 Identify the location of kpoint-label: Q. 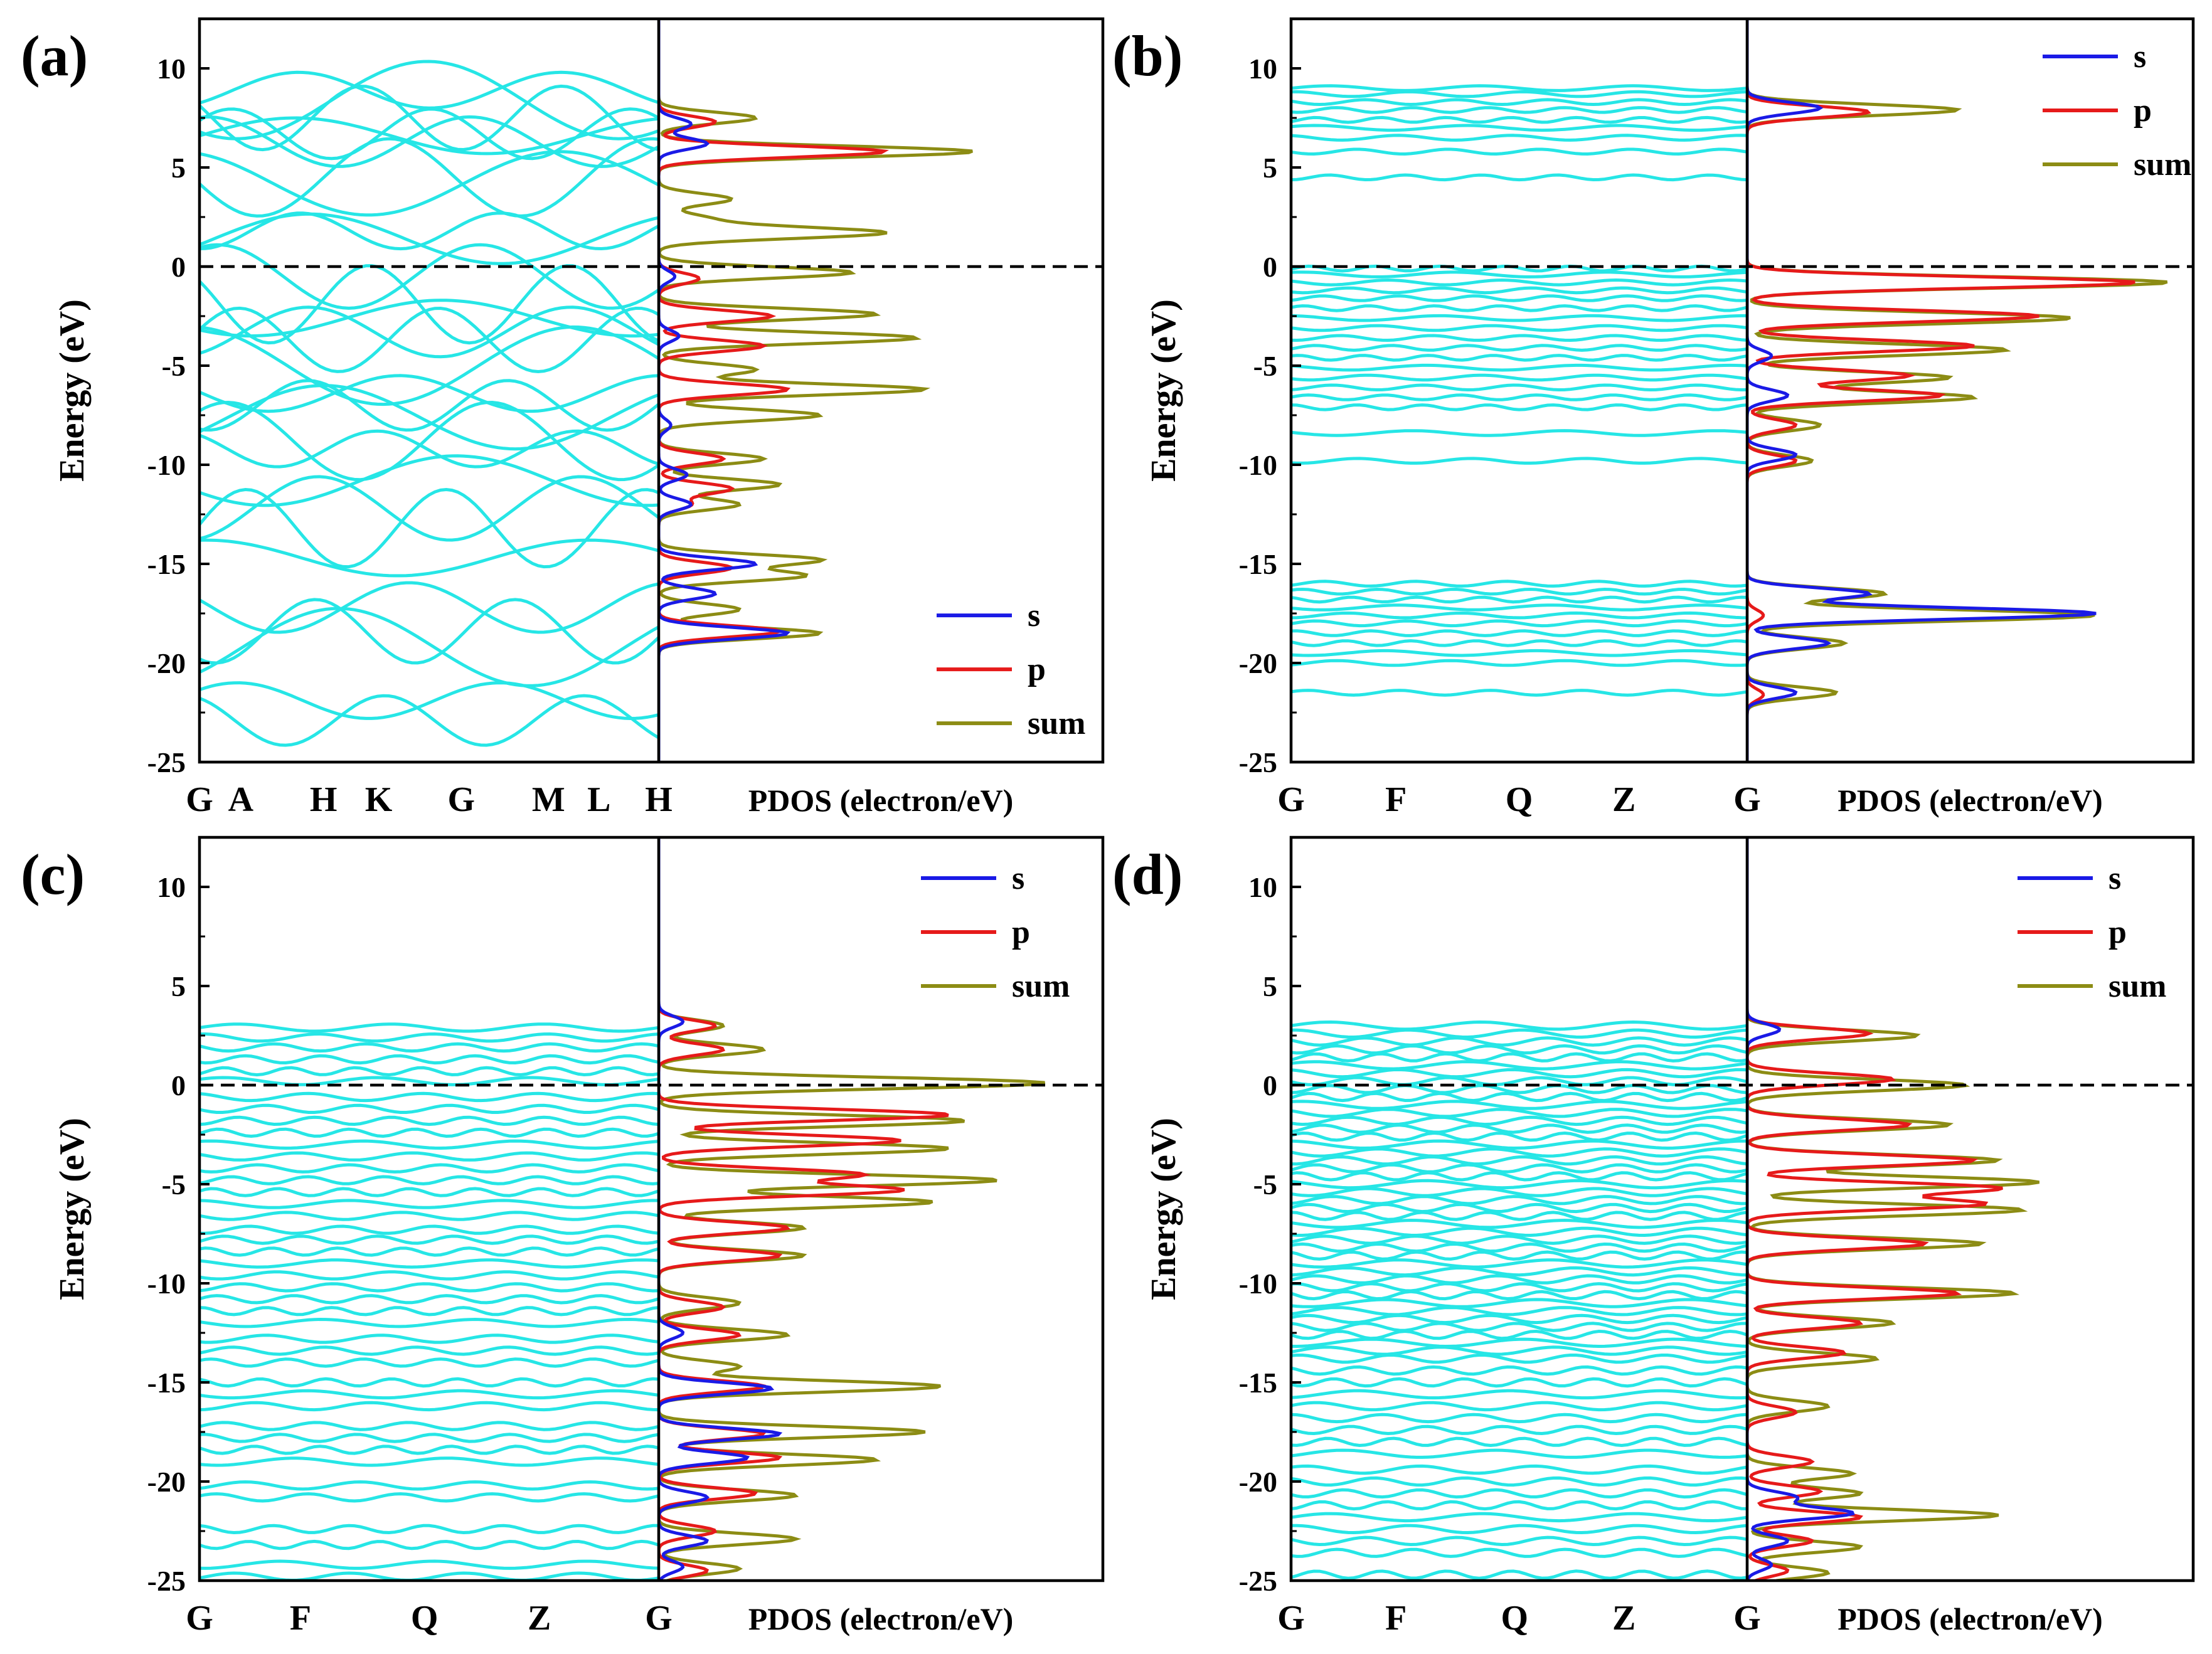
(1519, 799).